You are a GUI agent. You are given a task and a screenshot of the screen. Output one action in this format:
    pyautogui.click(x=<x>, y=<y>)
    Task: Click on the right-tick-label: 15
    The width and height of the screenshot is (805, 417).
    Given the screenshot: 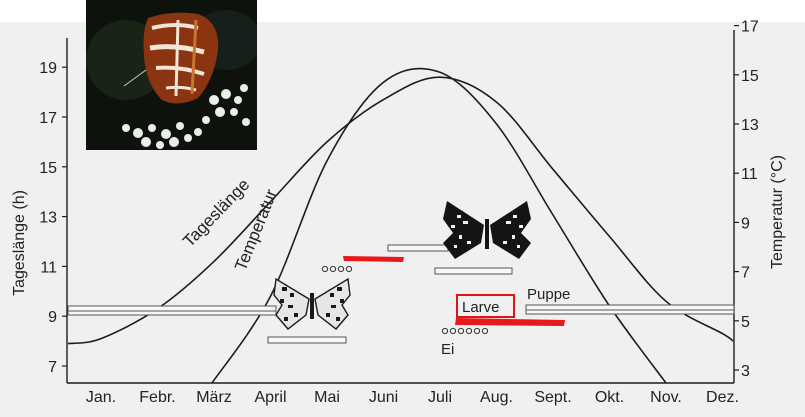 What is the action you would take?
    pyautogui.click(x=750, y=76)
    